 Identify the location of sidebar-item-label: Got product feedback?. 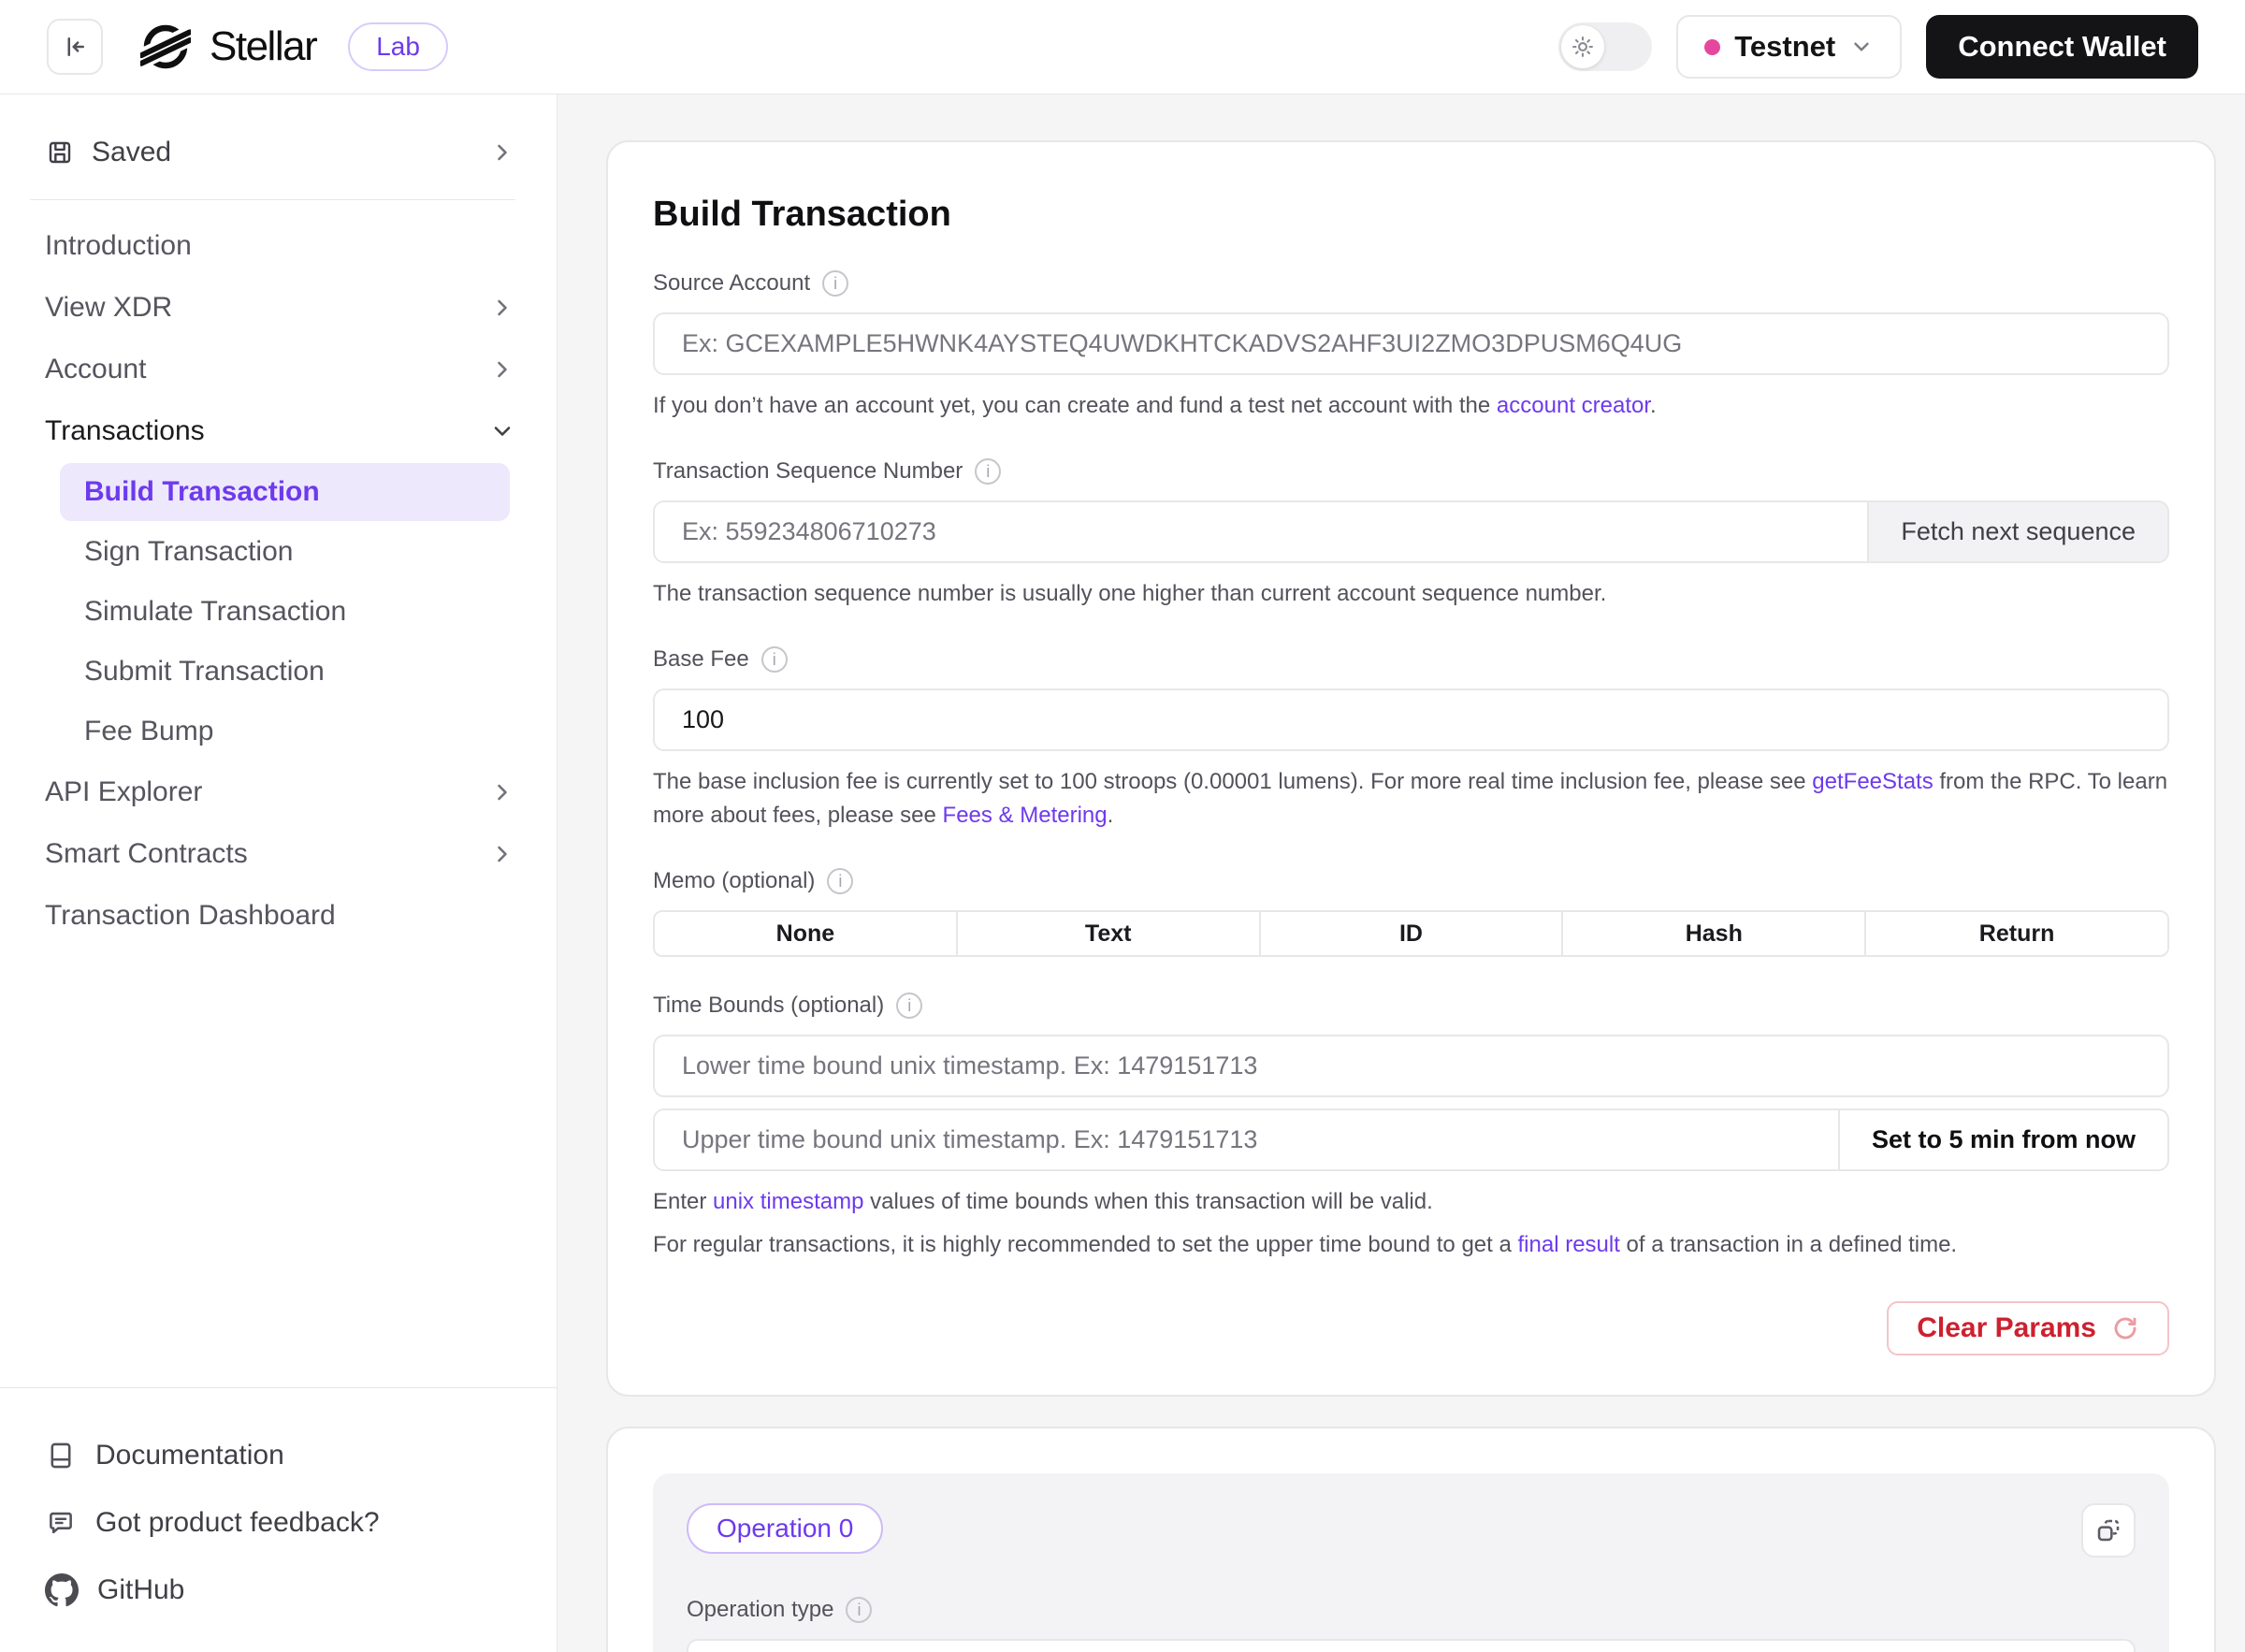
(238, 1522).